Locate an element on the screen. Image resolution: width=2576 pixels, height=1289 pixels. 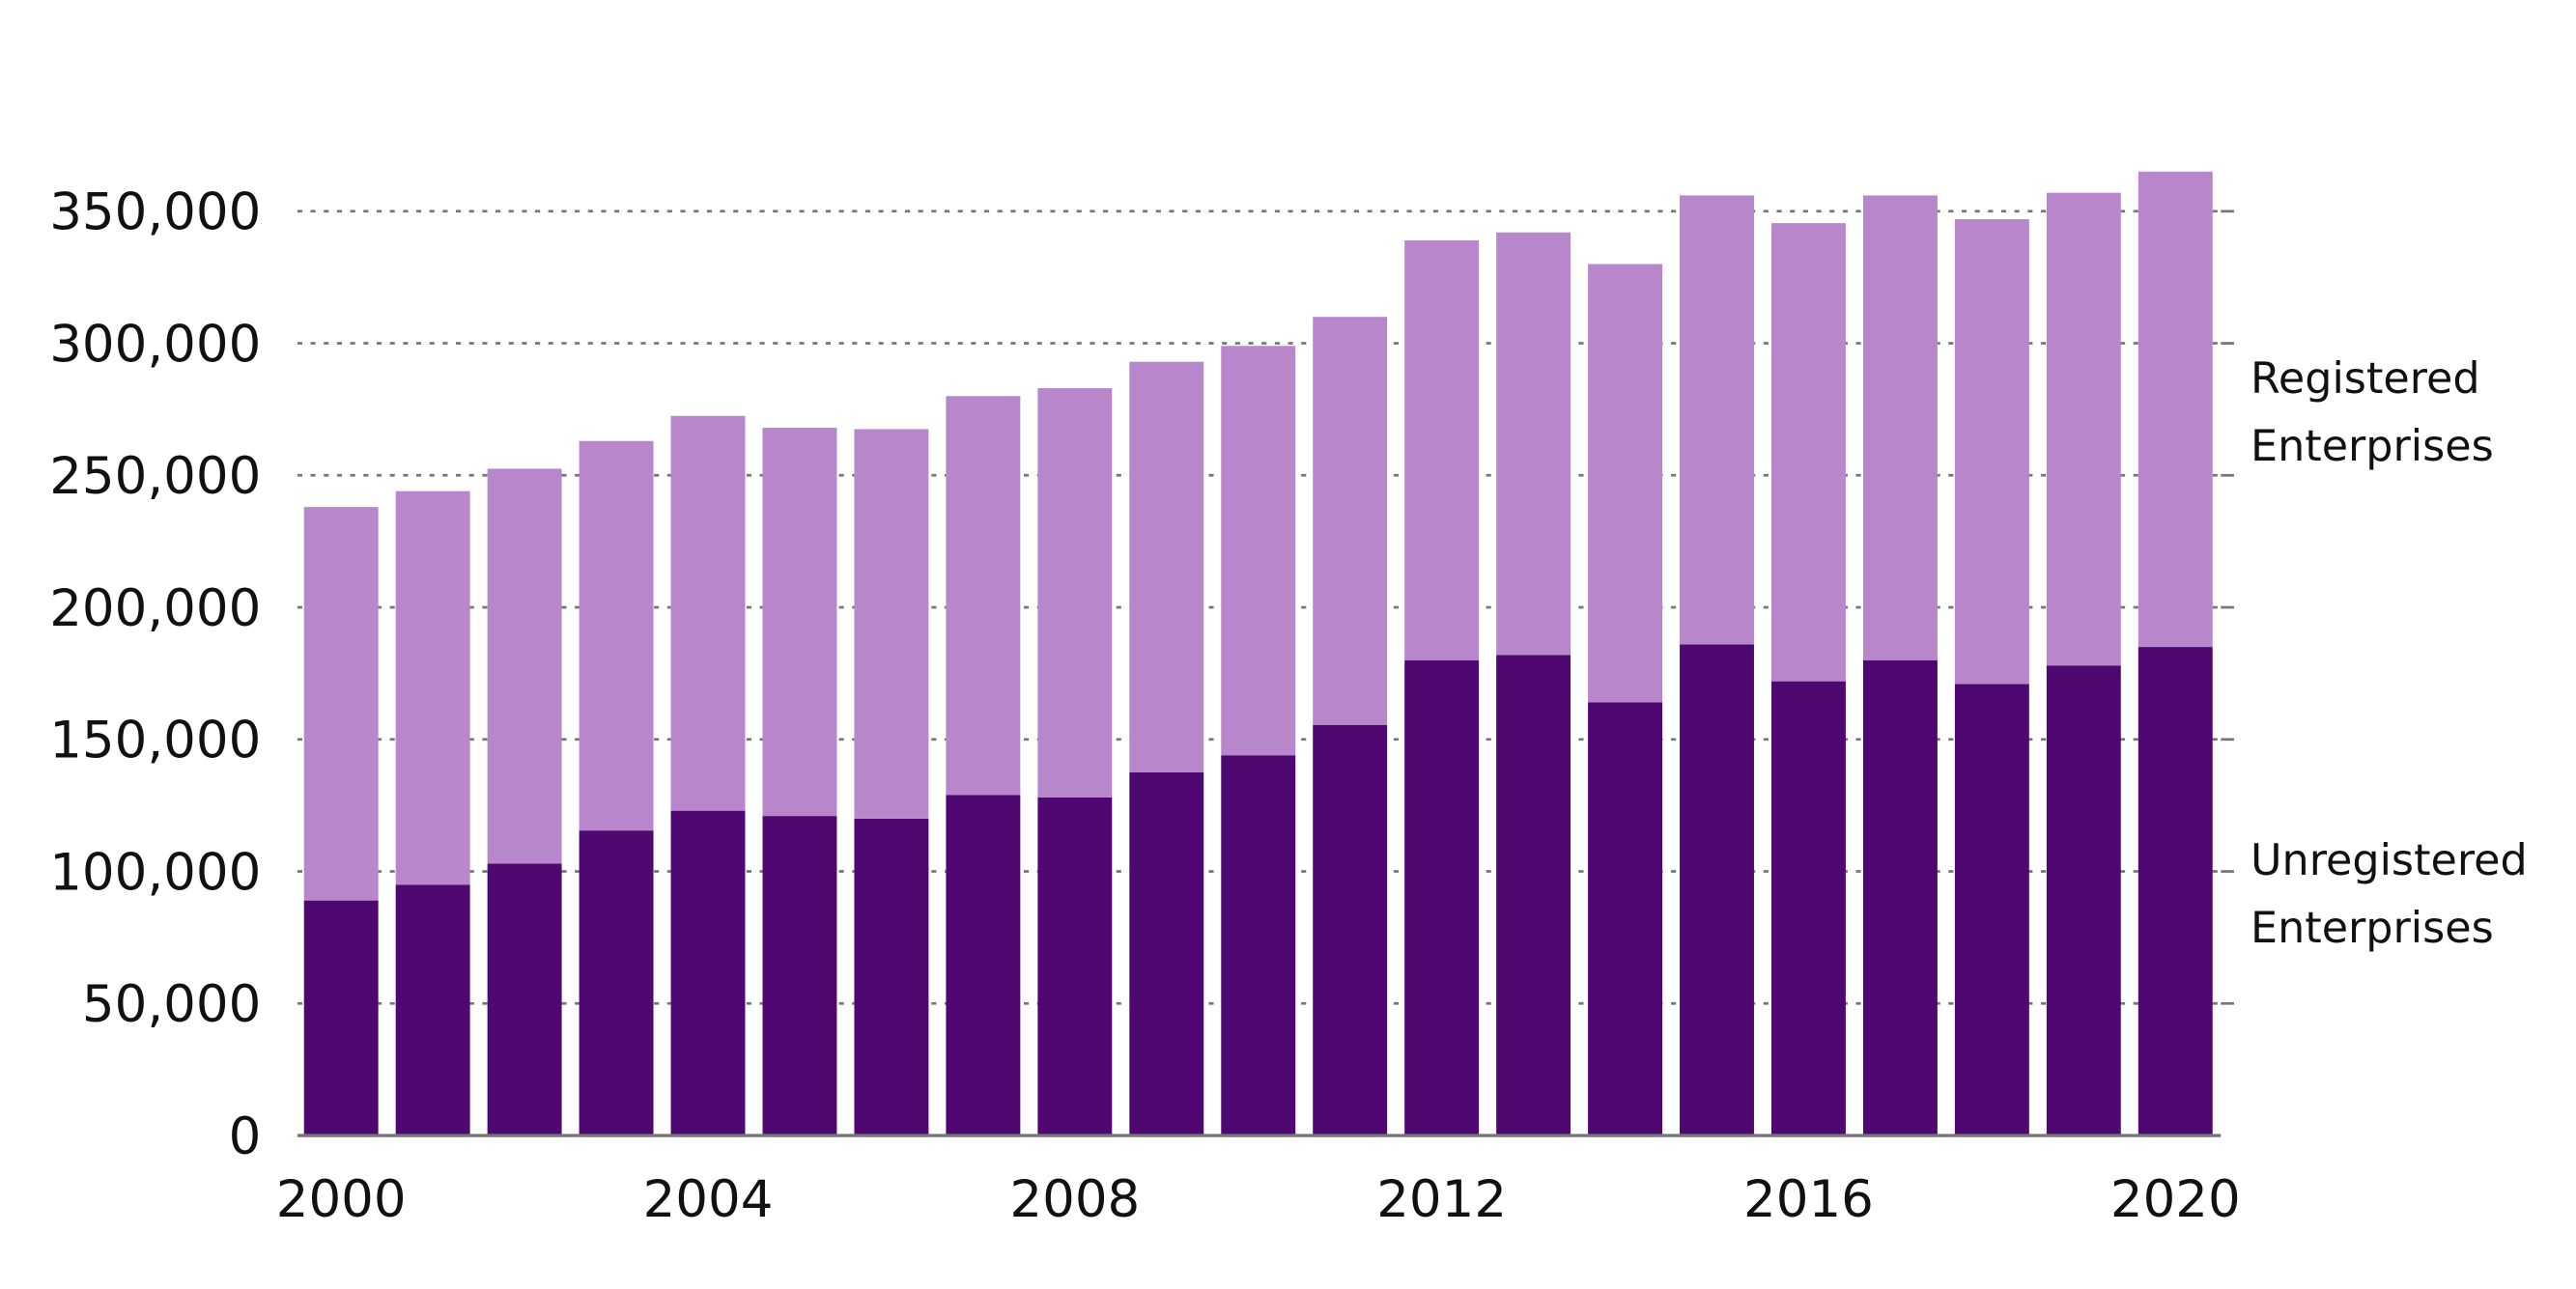
bar-registered-enterprises-2003 is located at coordinates (616, 635).